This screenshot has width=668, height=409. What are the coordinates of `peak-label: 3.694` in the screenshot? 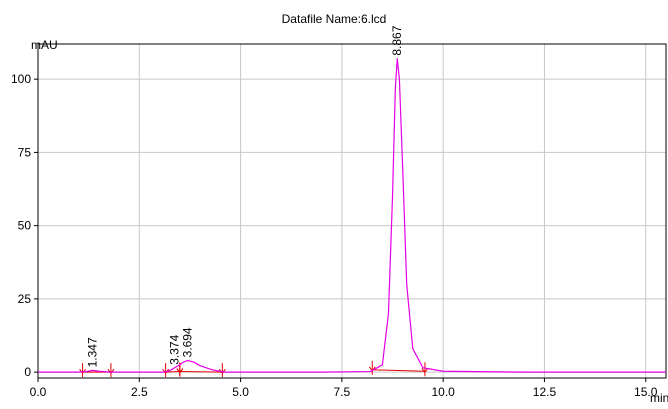 It's located at (188, 342).